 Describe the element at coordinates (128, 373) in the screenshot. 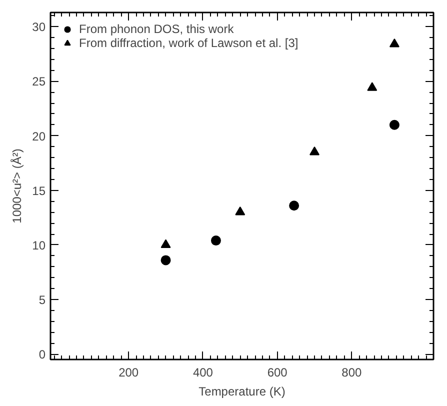

I see `x-tick-label: 200` at that location.